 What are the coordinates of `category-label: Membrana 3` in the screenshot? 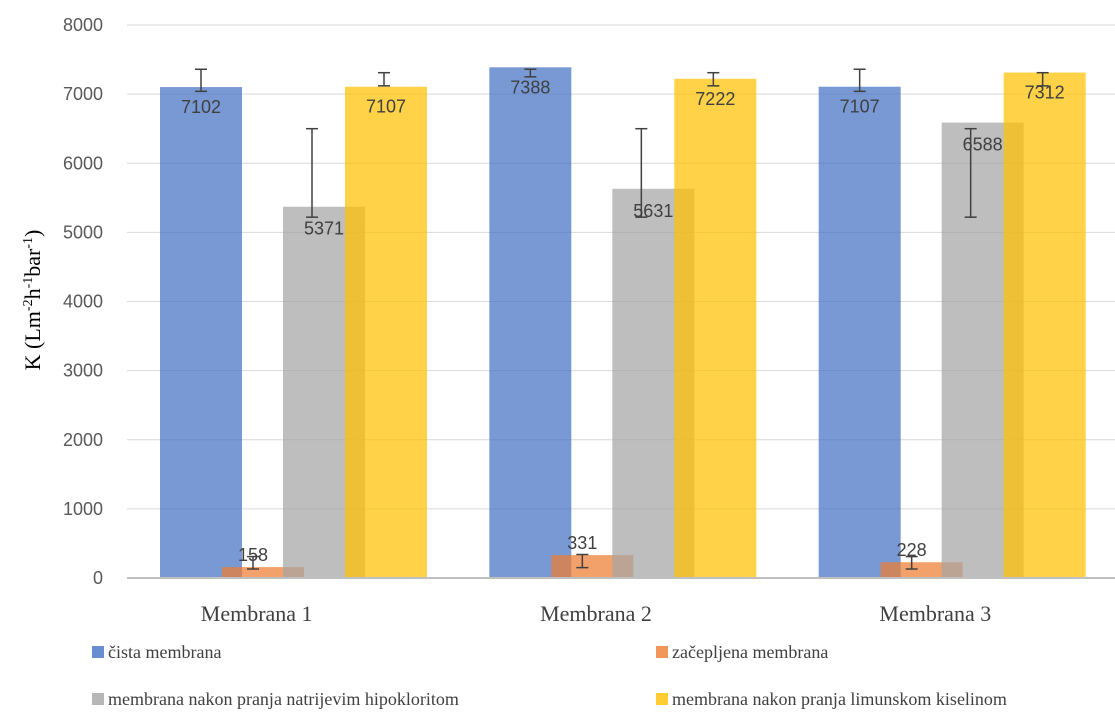 It's located at (935, 613).